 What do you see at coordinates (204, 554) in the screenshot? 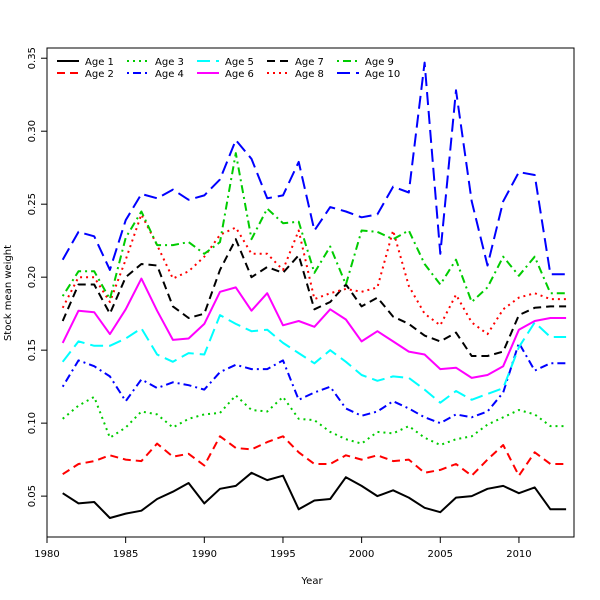
I see `x-tick-label: 1990` at bounding box center [204, 554].